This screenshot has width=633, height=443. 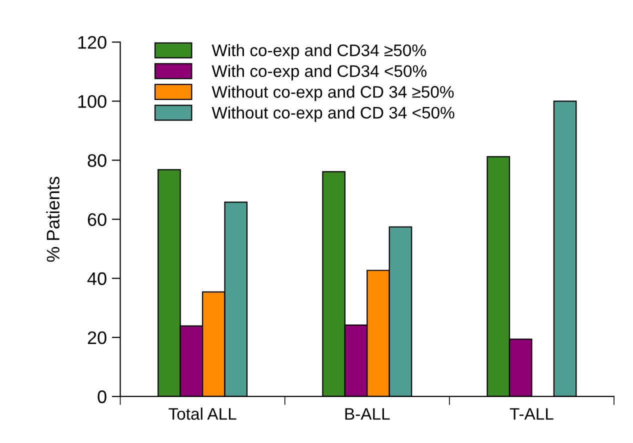 What do you see at coordinates (333, 114) in the screenshot?
I see `legend-label: Without co-exp and CD 34 <50%` at bounding box center [333, 114].